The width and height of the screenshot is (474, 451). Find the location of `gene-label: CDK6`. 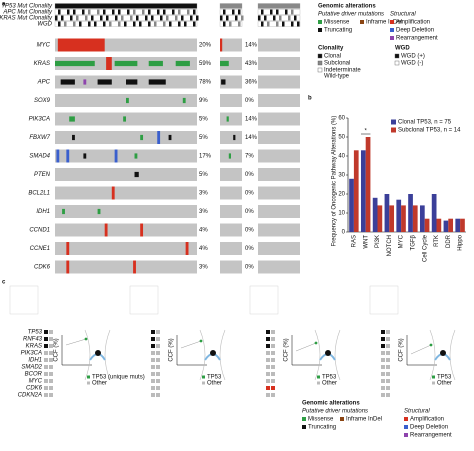

gene-label: CDK6 is located at coordinates (42, 268).